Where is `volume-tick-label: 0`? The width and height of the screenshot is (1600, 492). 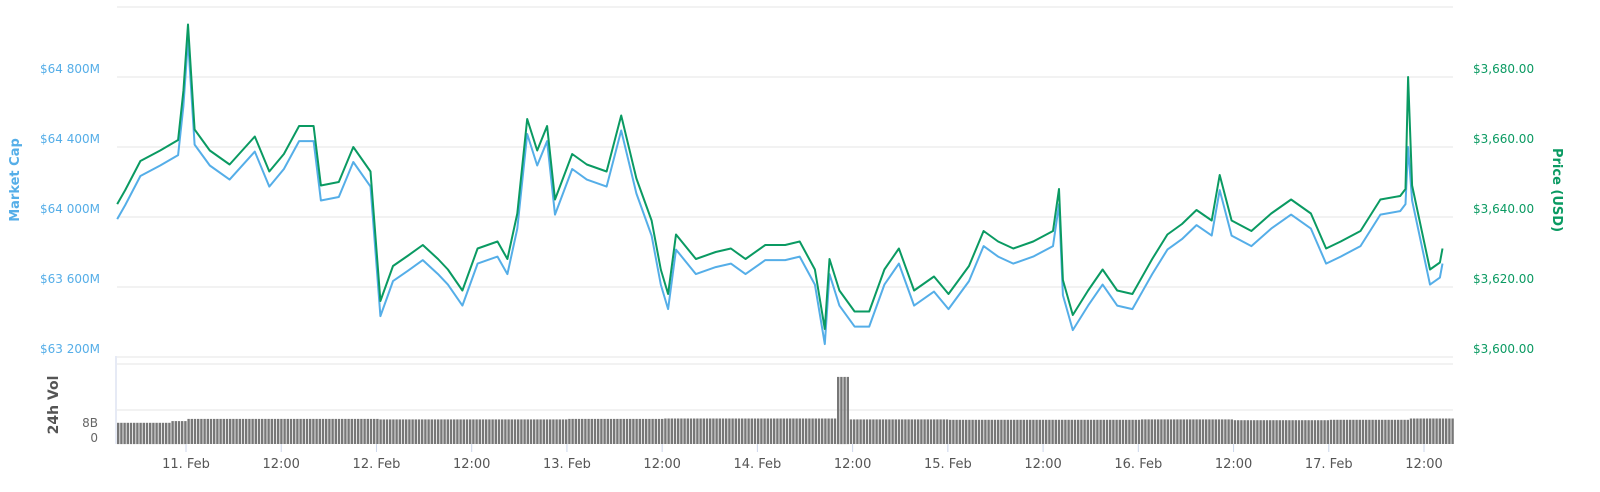
volume-tick-label: 0 is located at coordinates (94, 438).